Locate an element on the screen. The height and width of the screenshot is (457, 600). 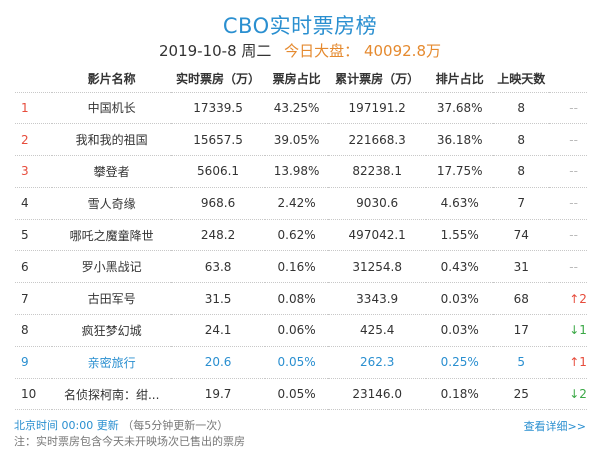
rank-cell: 6 is located at coordinates (34, 266).